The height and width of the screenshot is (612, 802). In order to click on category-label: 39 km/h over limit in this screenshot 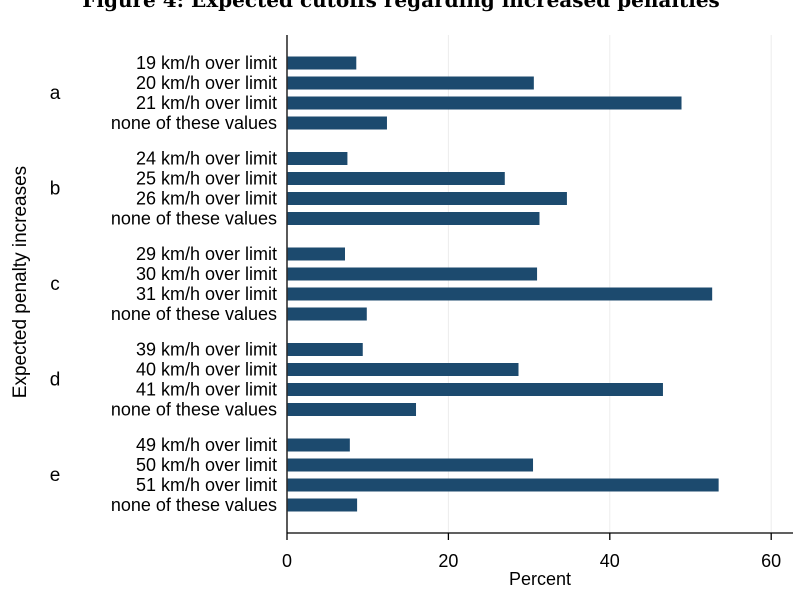, I will do `click(206, 350)`.